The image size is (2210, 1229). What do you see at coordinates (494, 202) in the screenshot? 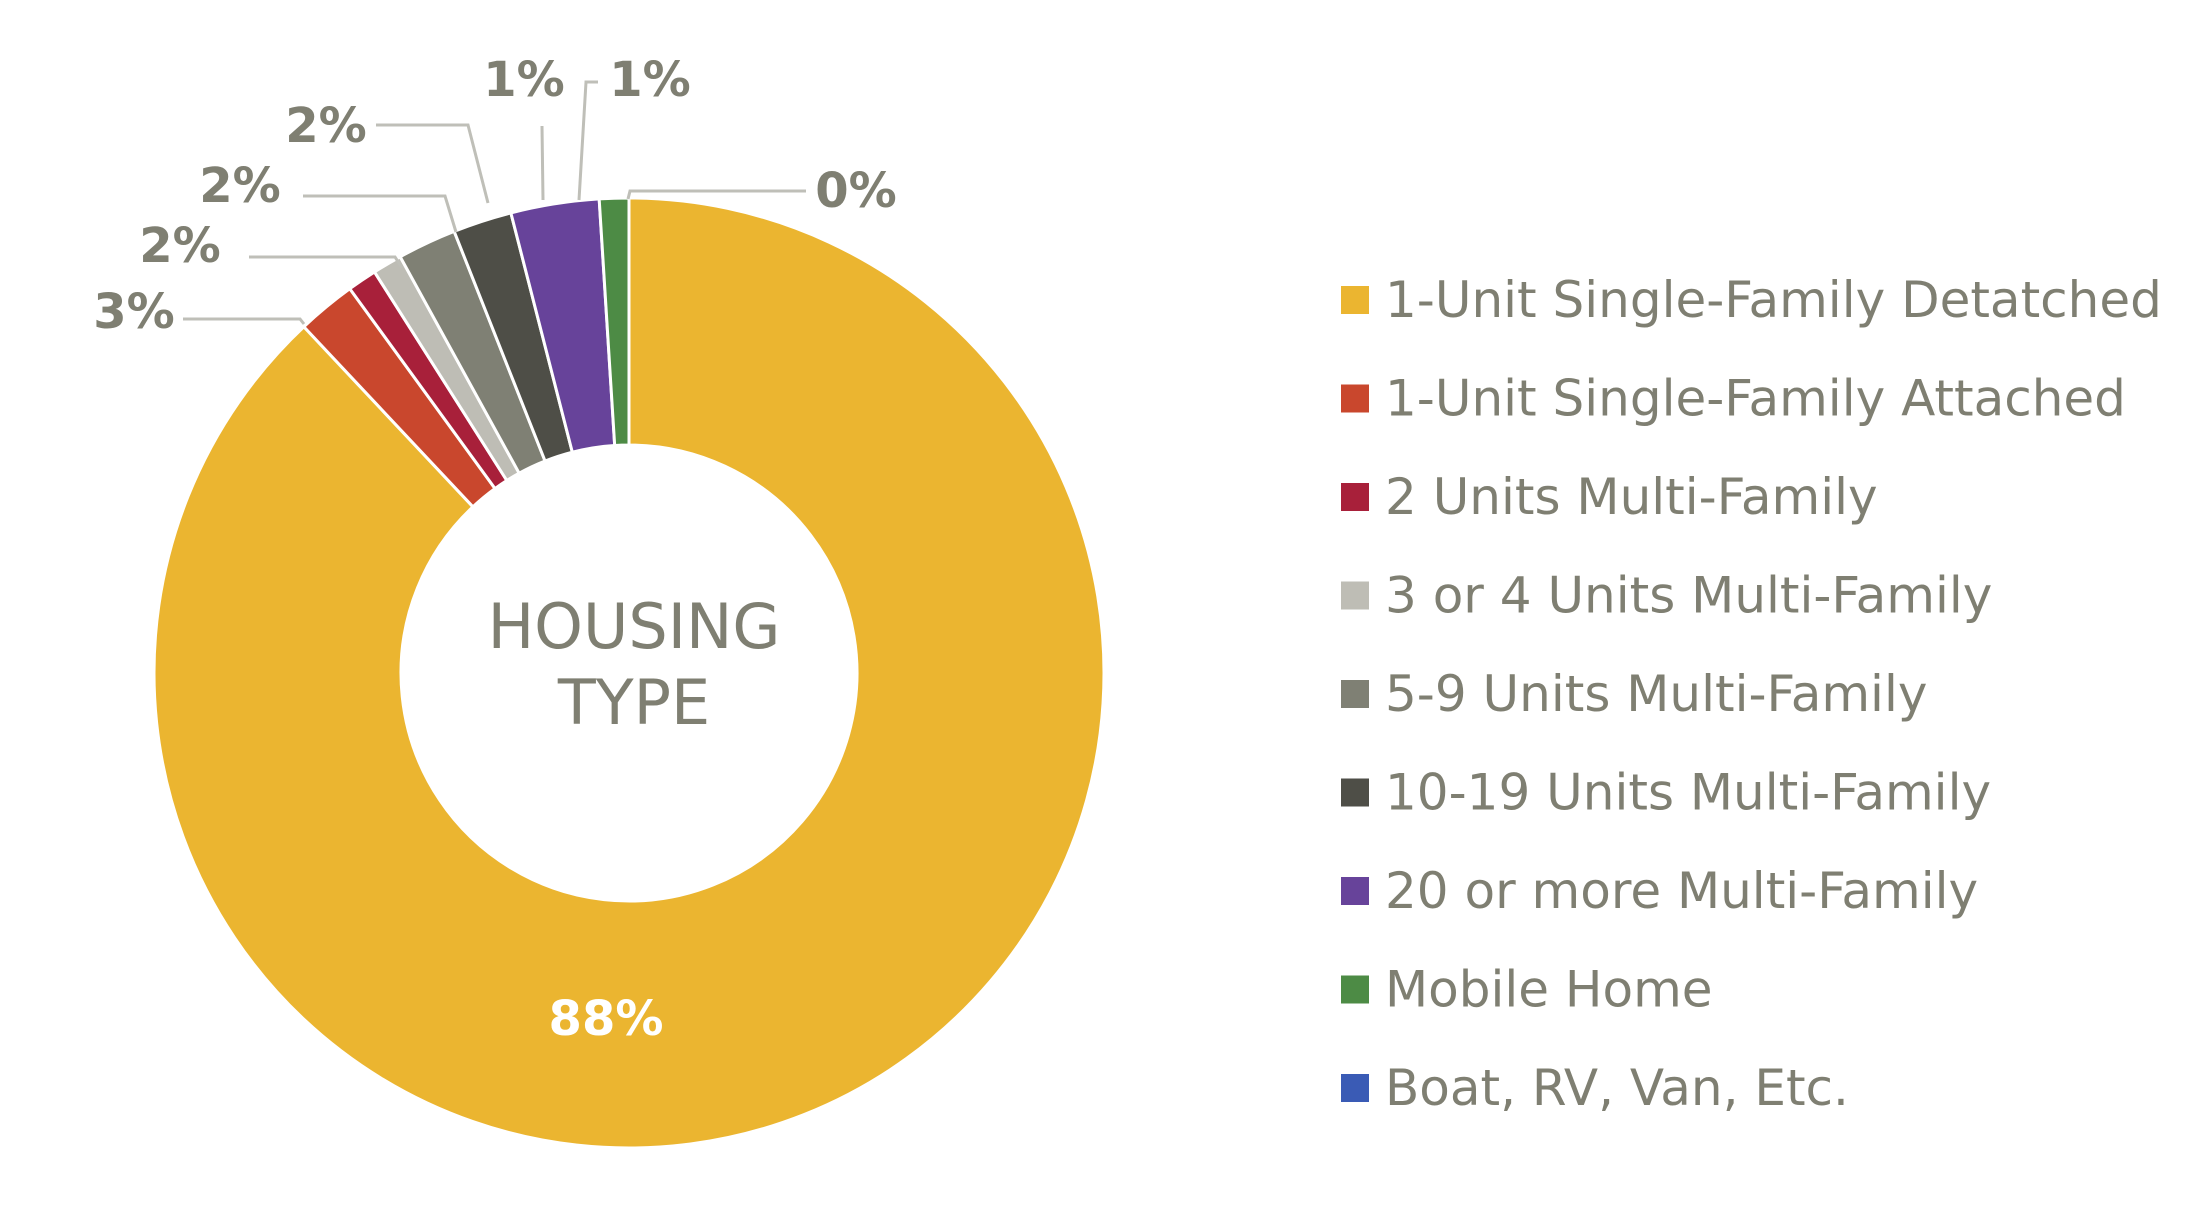
I see `leader-lines` at bounding box center [494, 202].